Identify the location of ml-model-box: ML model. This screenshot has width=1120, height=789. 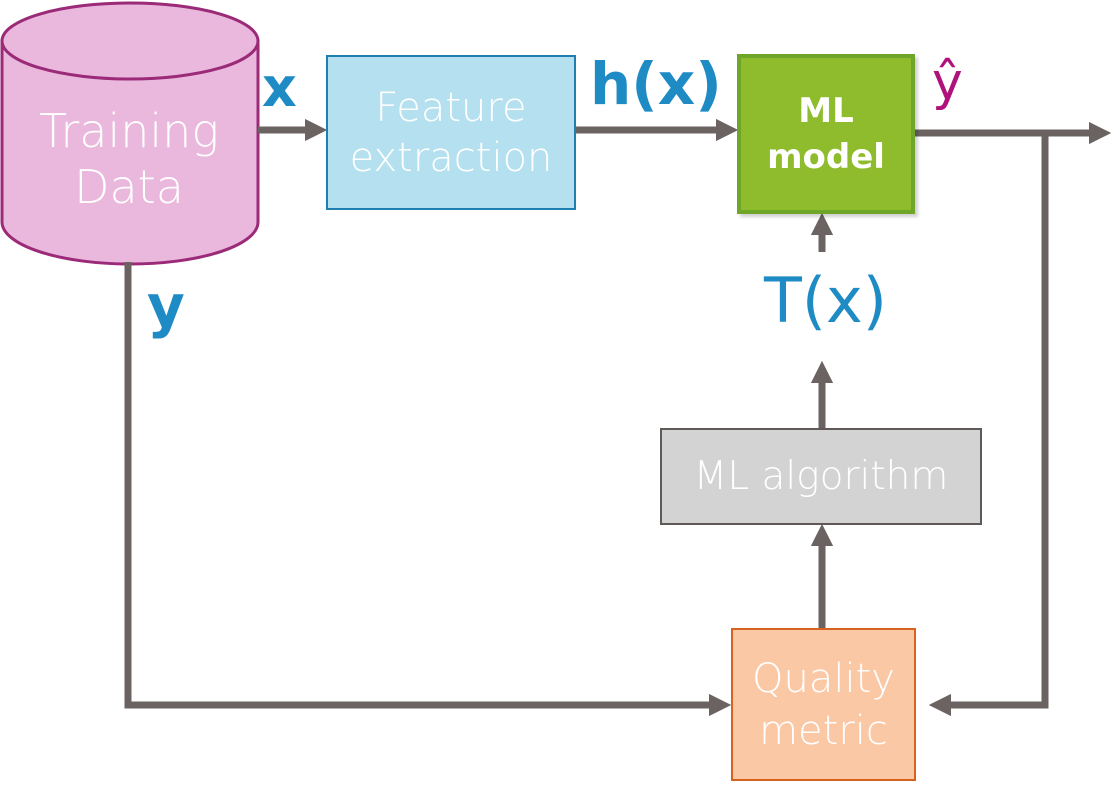
(826, 134).